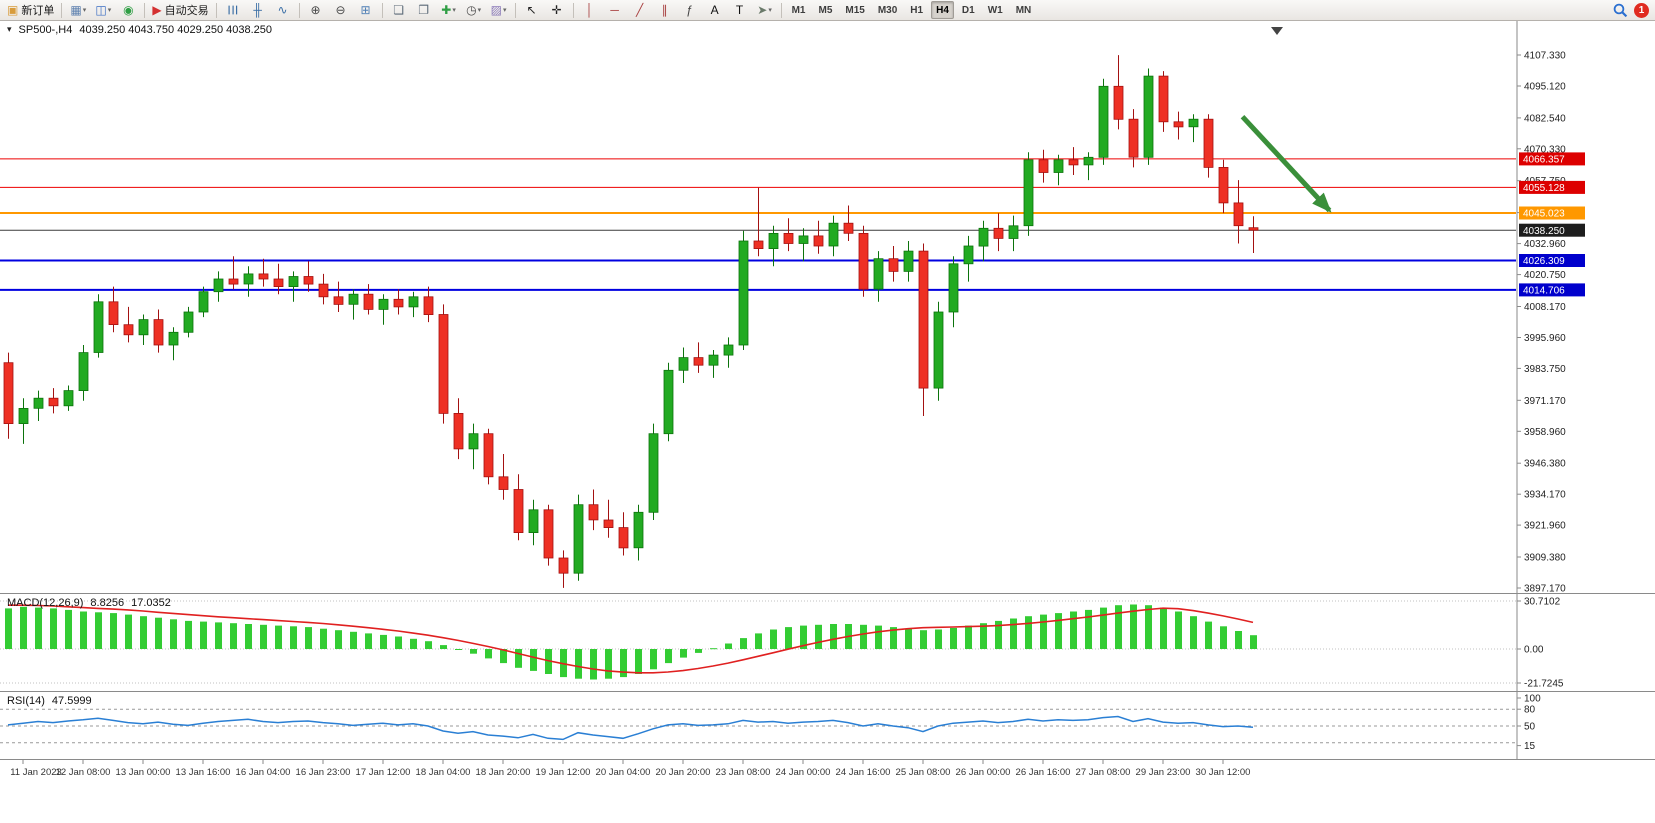 The width and height of the screenshot is (1655, 823). I want to click on new-order-button-label: 新订单, so click(38, 11).